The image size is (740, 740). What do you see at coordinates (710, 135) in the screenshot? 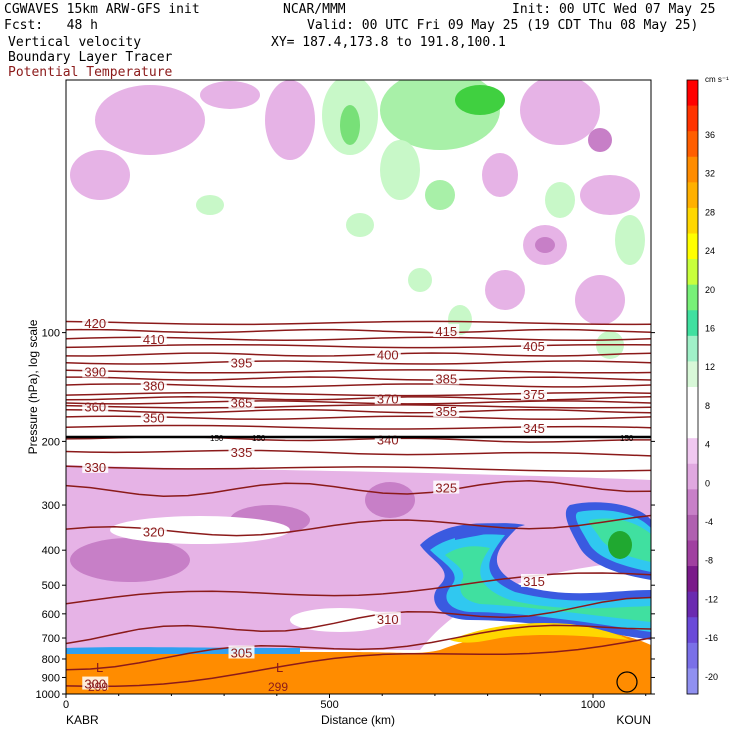
I see `colorbar-label: 36` at bounding box center [710, 135].